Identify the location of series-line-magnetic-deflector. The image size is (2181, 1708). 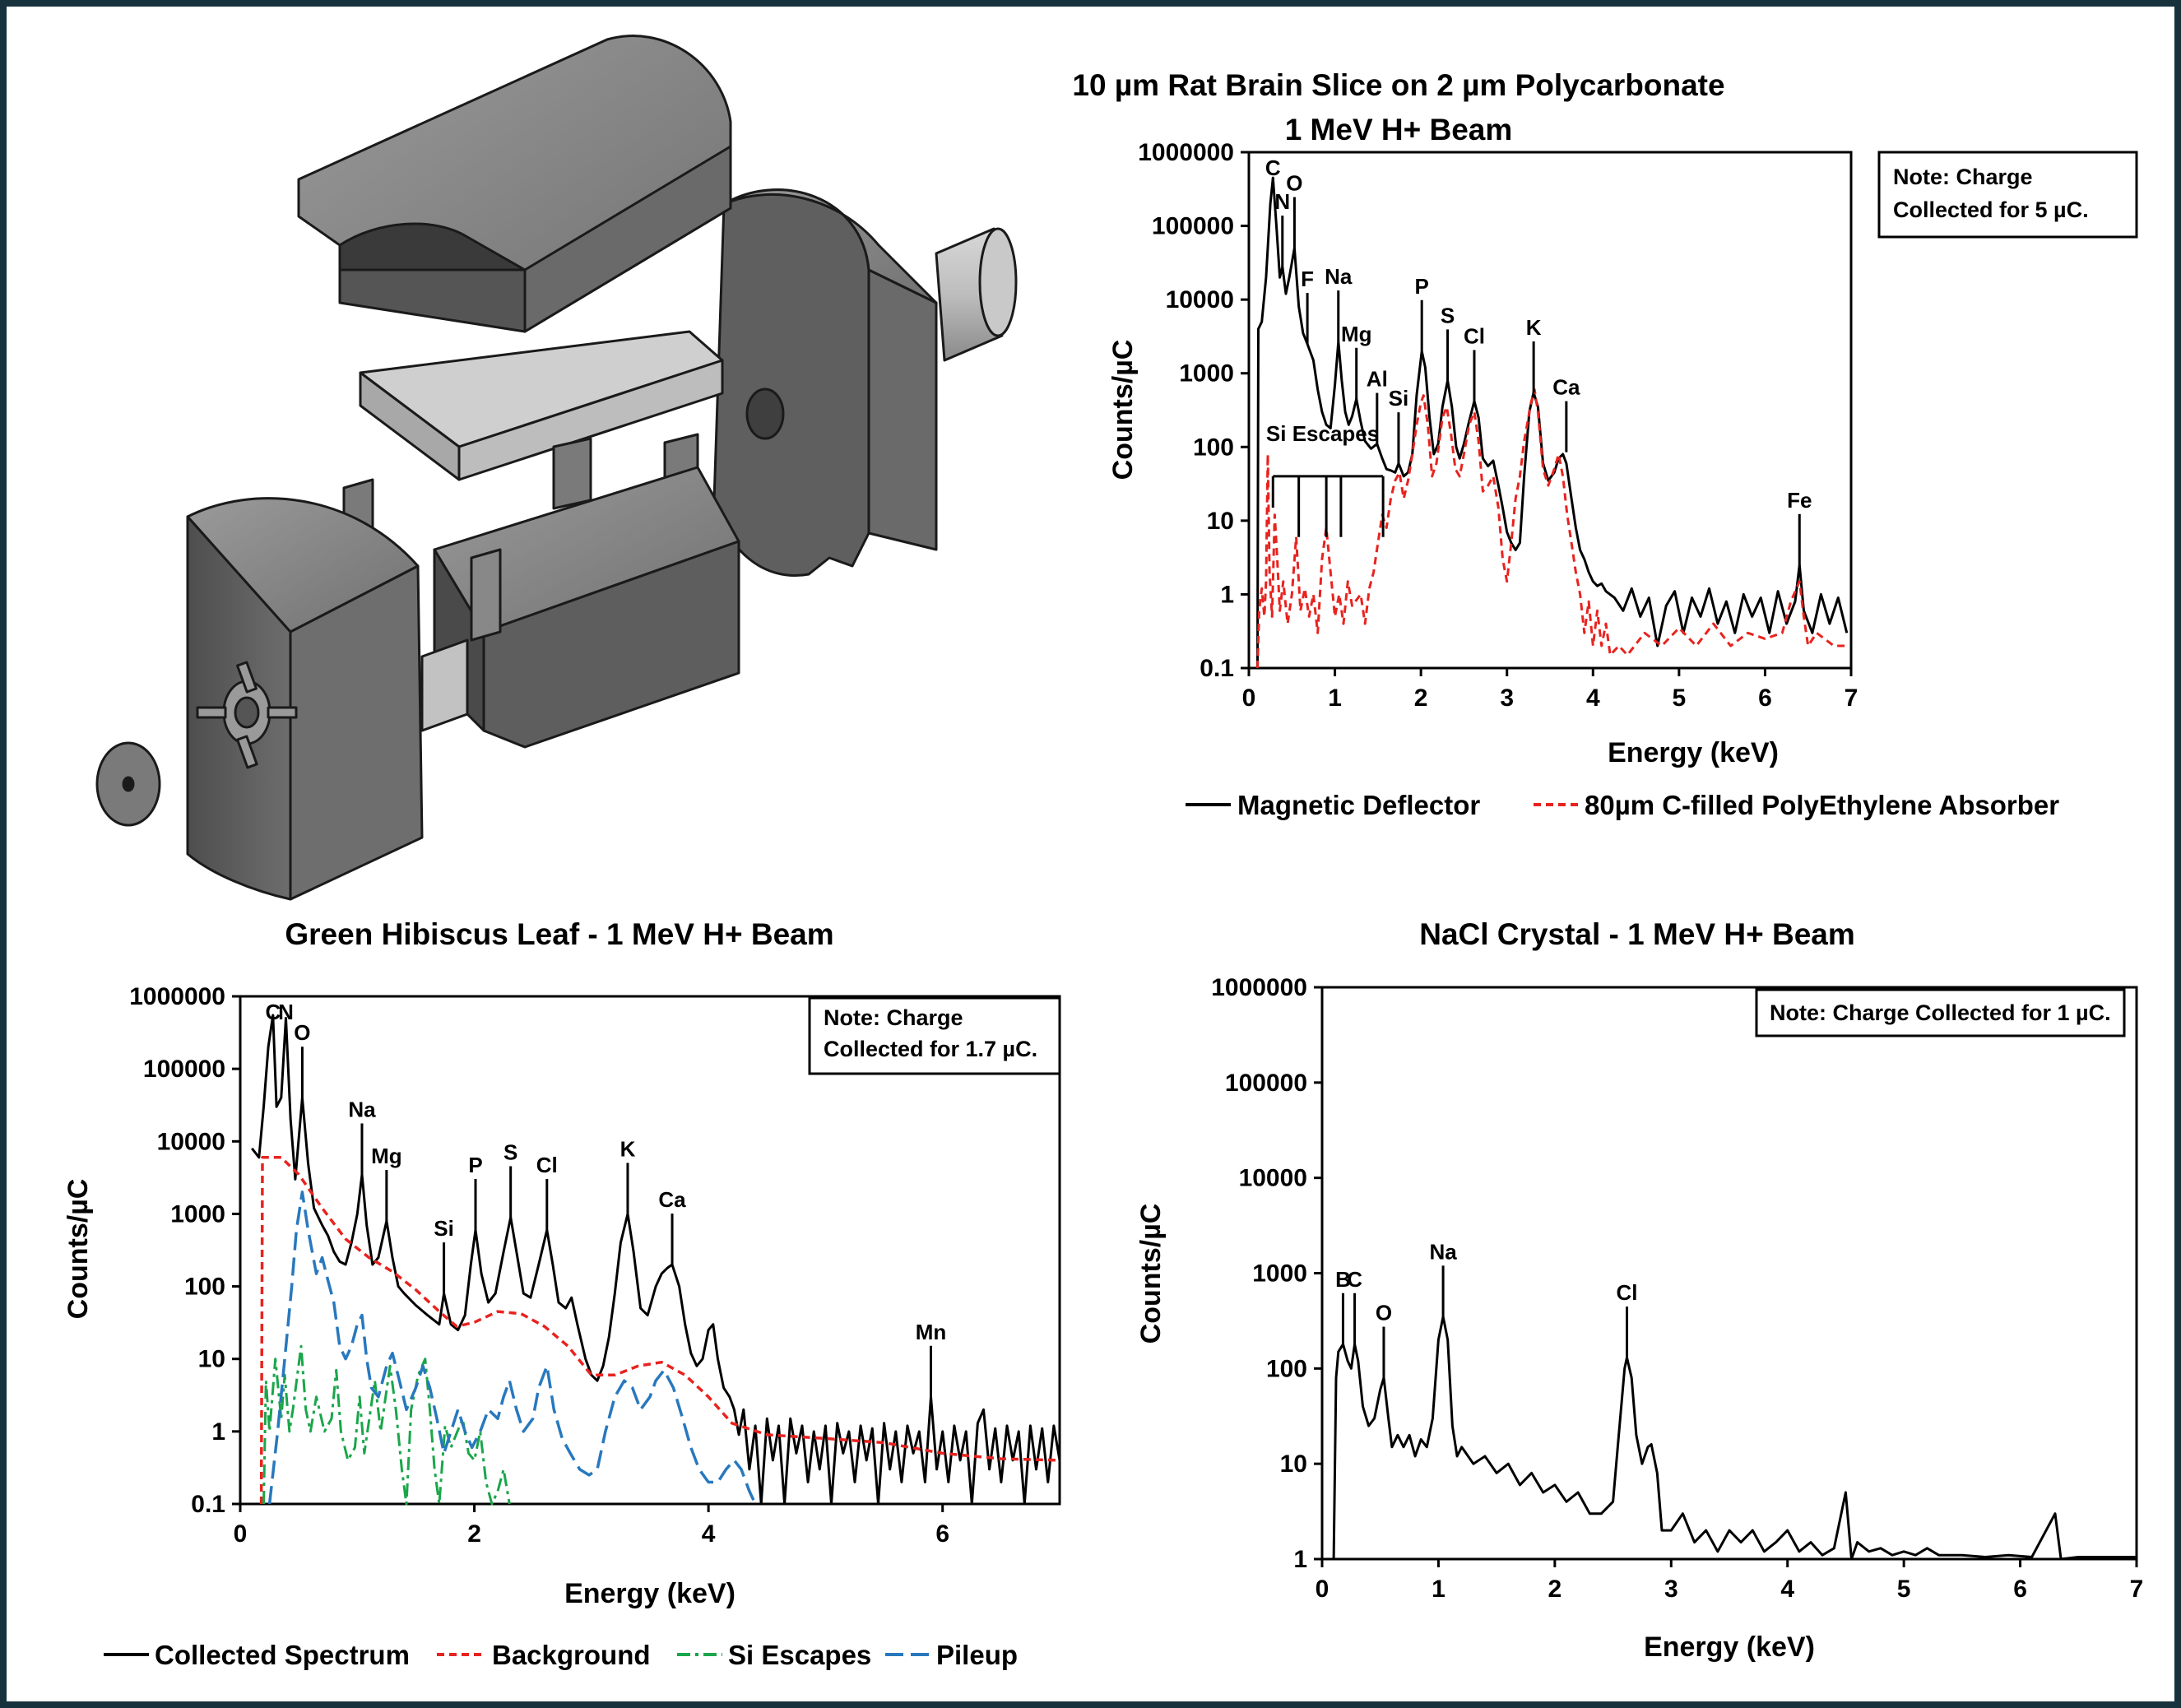
(1552, 423).